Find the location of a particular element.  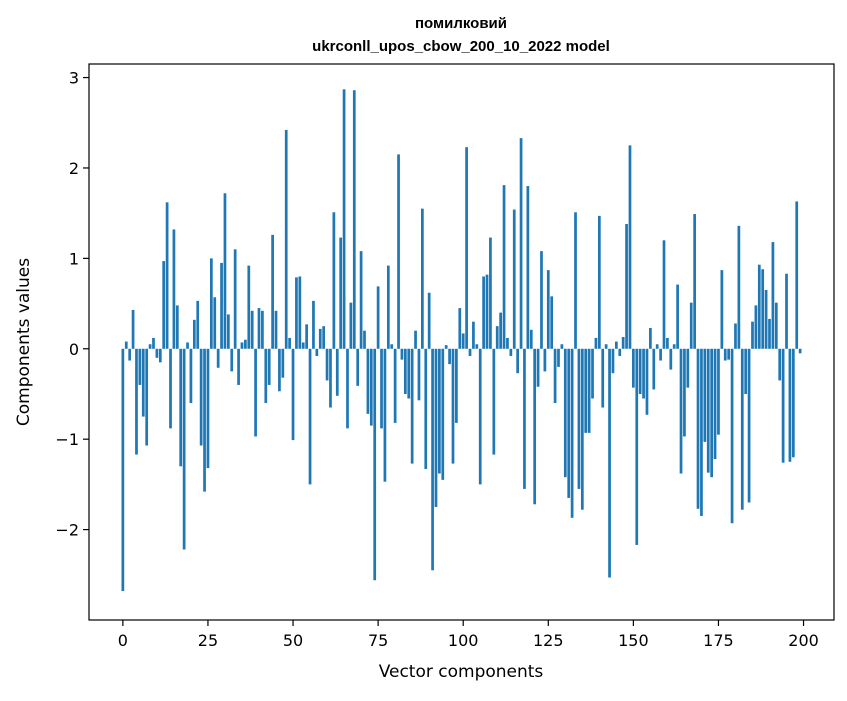

x-axis-ticks: 0 25 50 75 100 125 150 175 200 is located at coordinates (468, 635).